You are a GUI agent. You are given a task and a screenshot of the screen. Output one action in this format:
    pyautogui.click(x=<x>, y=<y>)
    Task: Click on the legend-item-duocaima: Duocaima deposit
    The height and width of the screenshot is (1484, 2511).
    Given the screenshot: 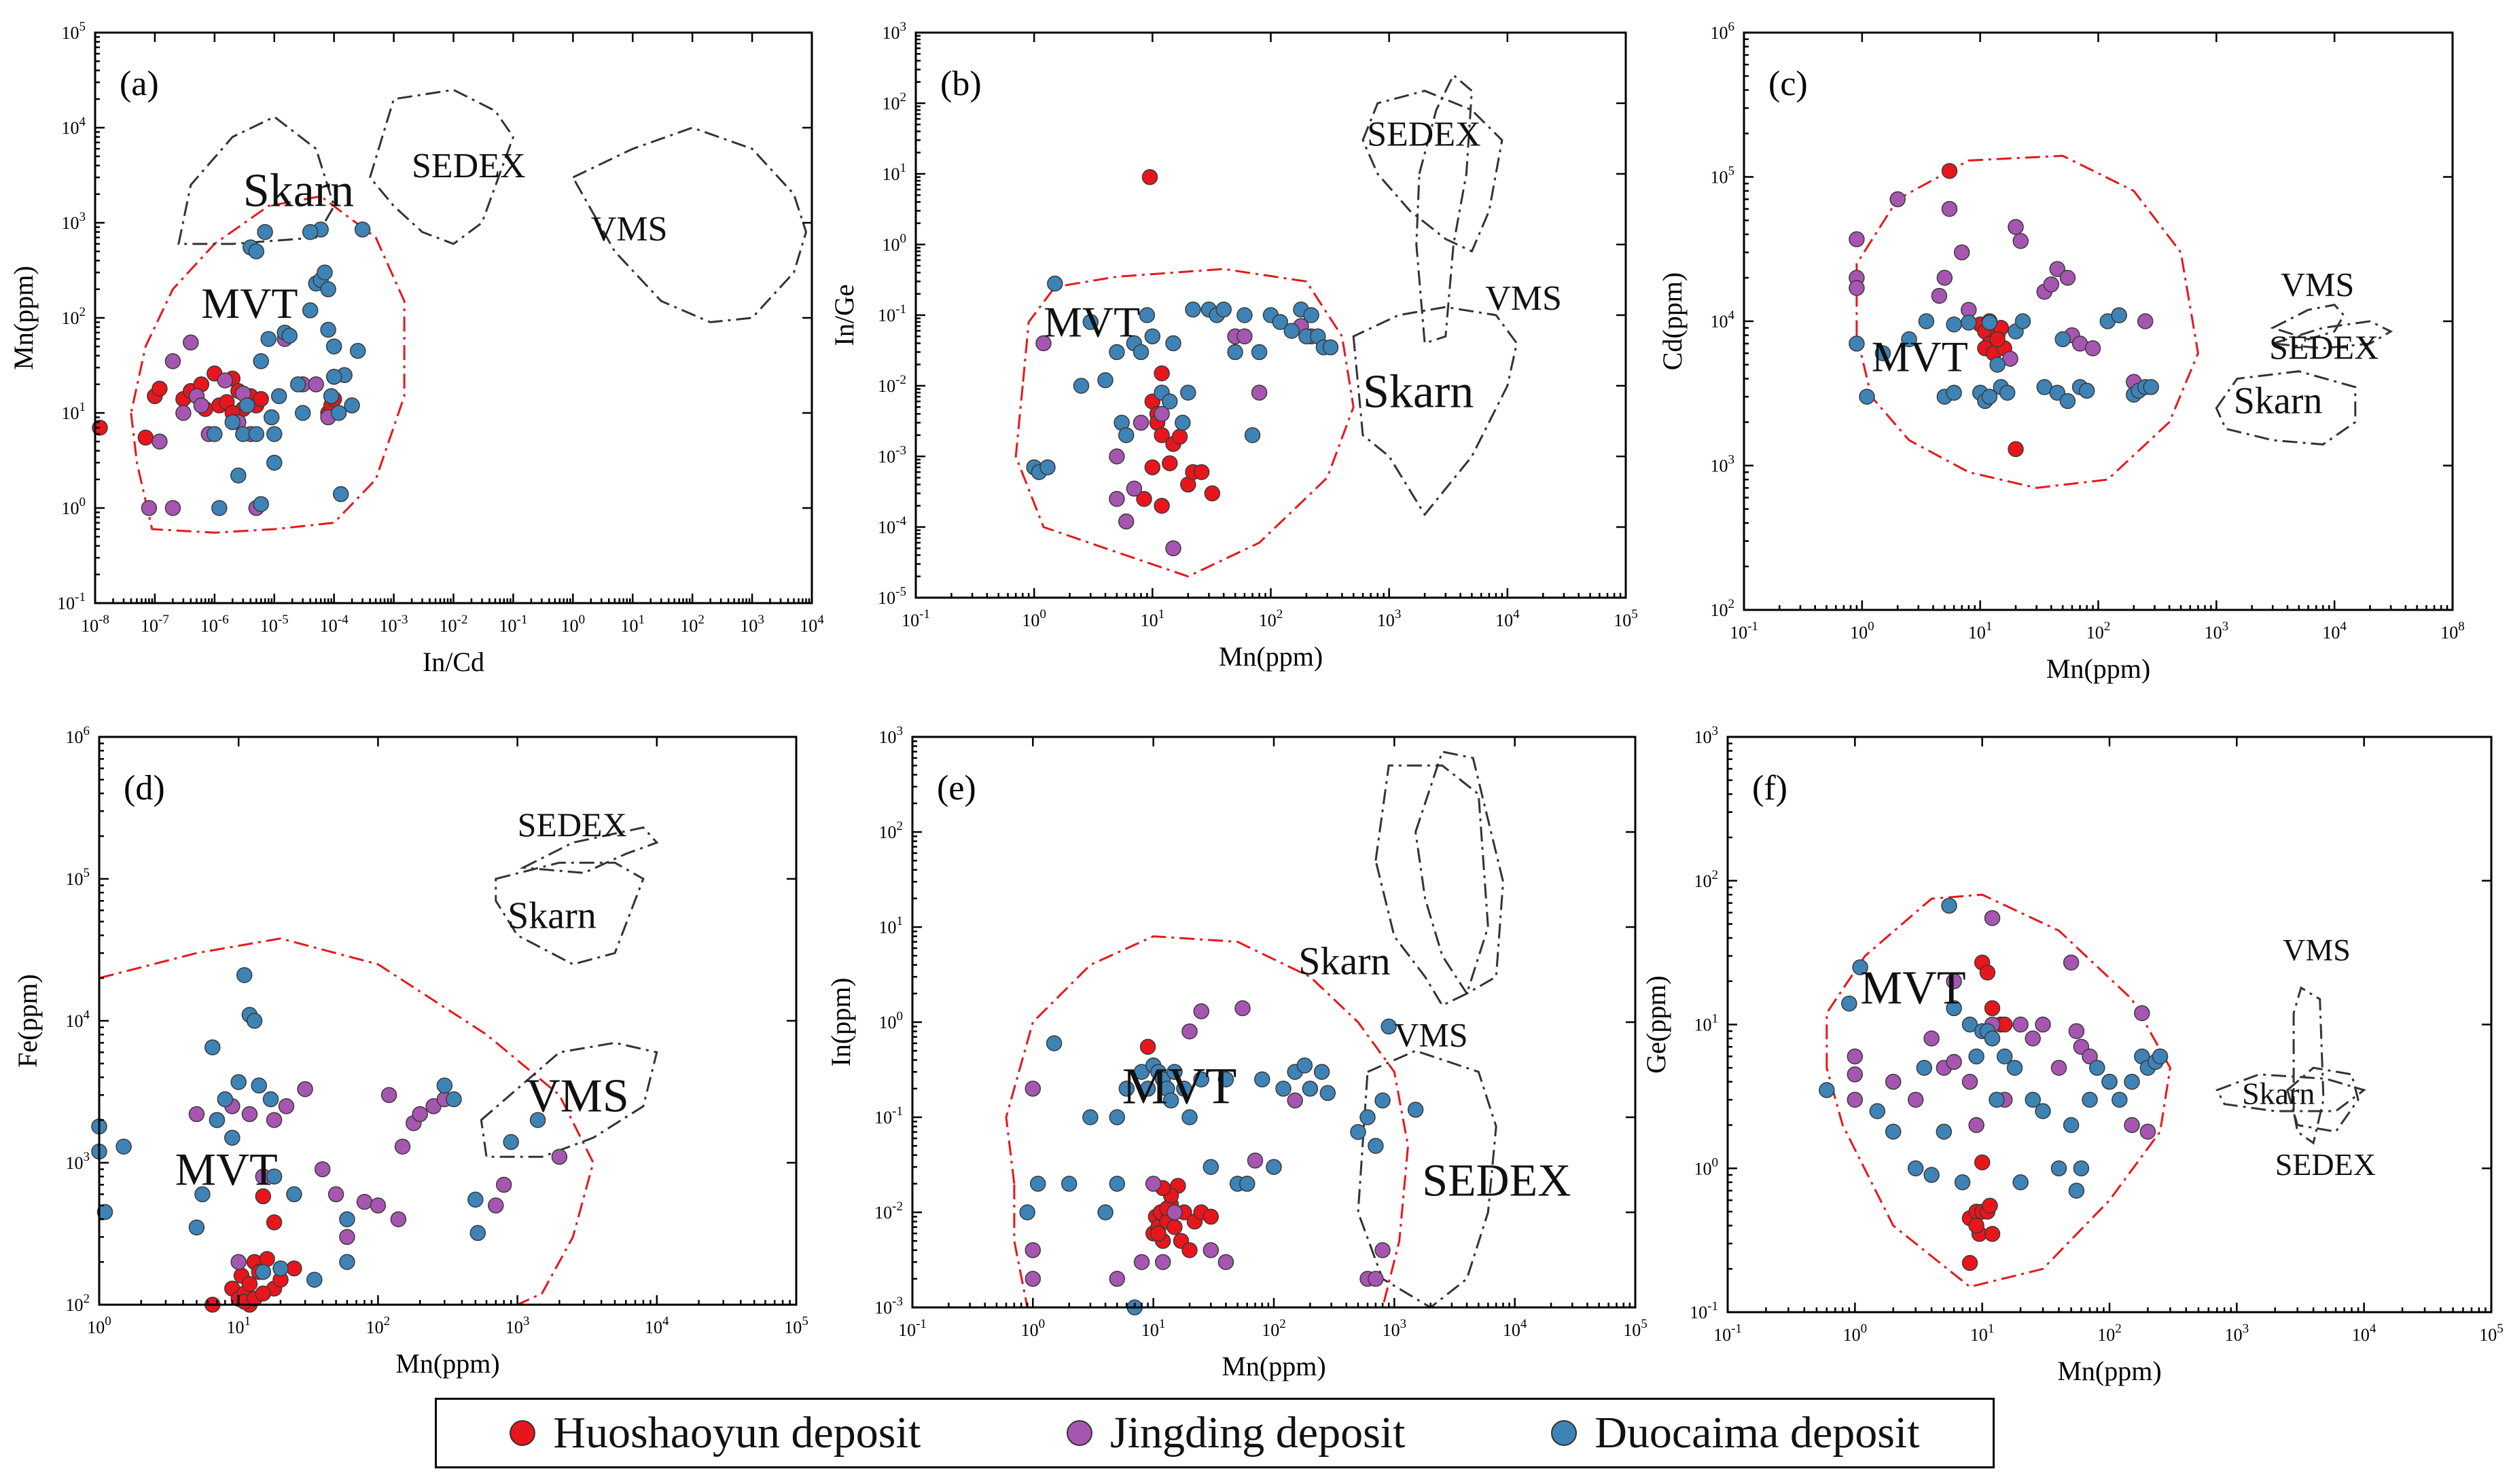 What is the action you would take?
    pyautogui.click(x=1736, y=1433)
    